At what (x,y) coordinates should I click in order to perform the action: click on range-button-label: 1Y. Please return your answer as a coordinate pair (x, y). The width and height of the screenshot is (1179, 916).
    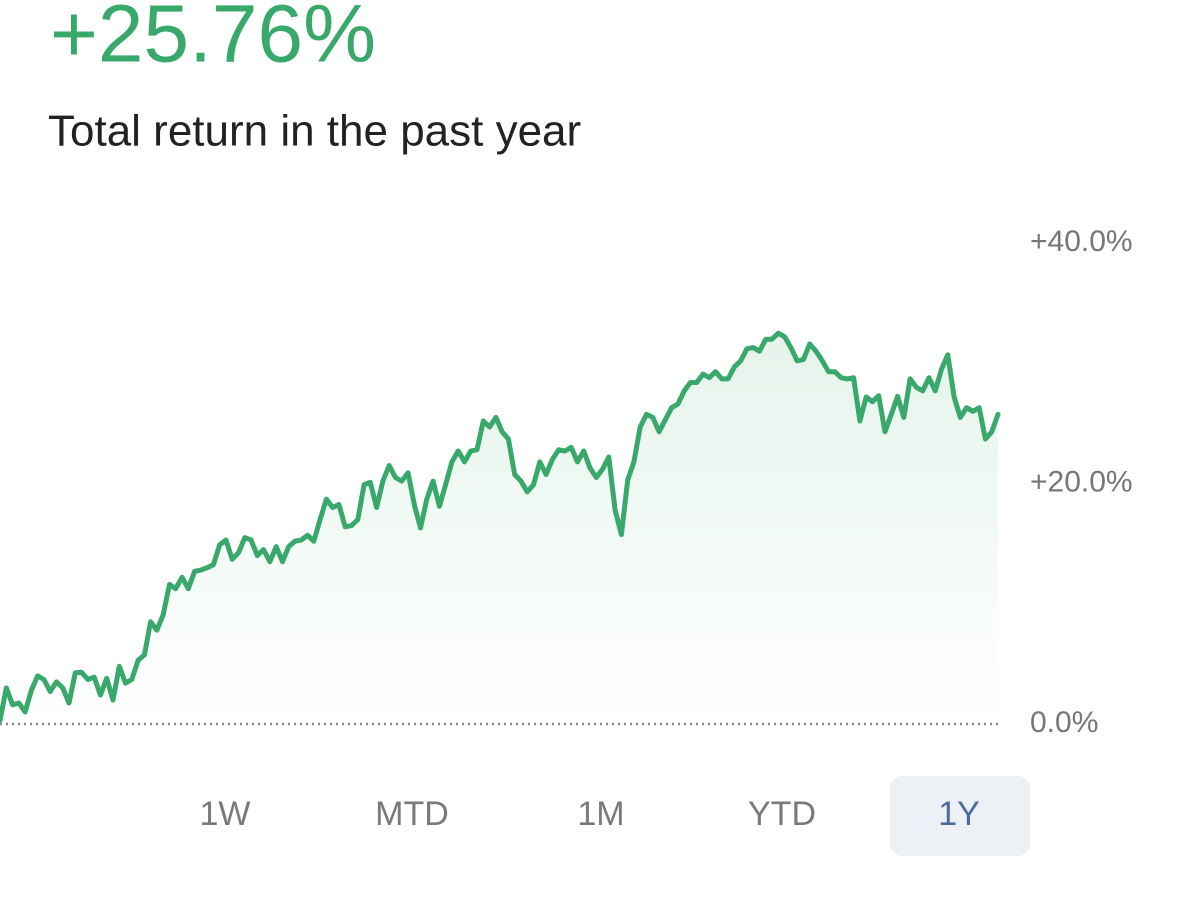
    Looking at the image, I should click on (959, 814).